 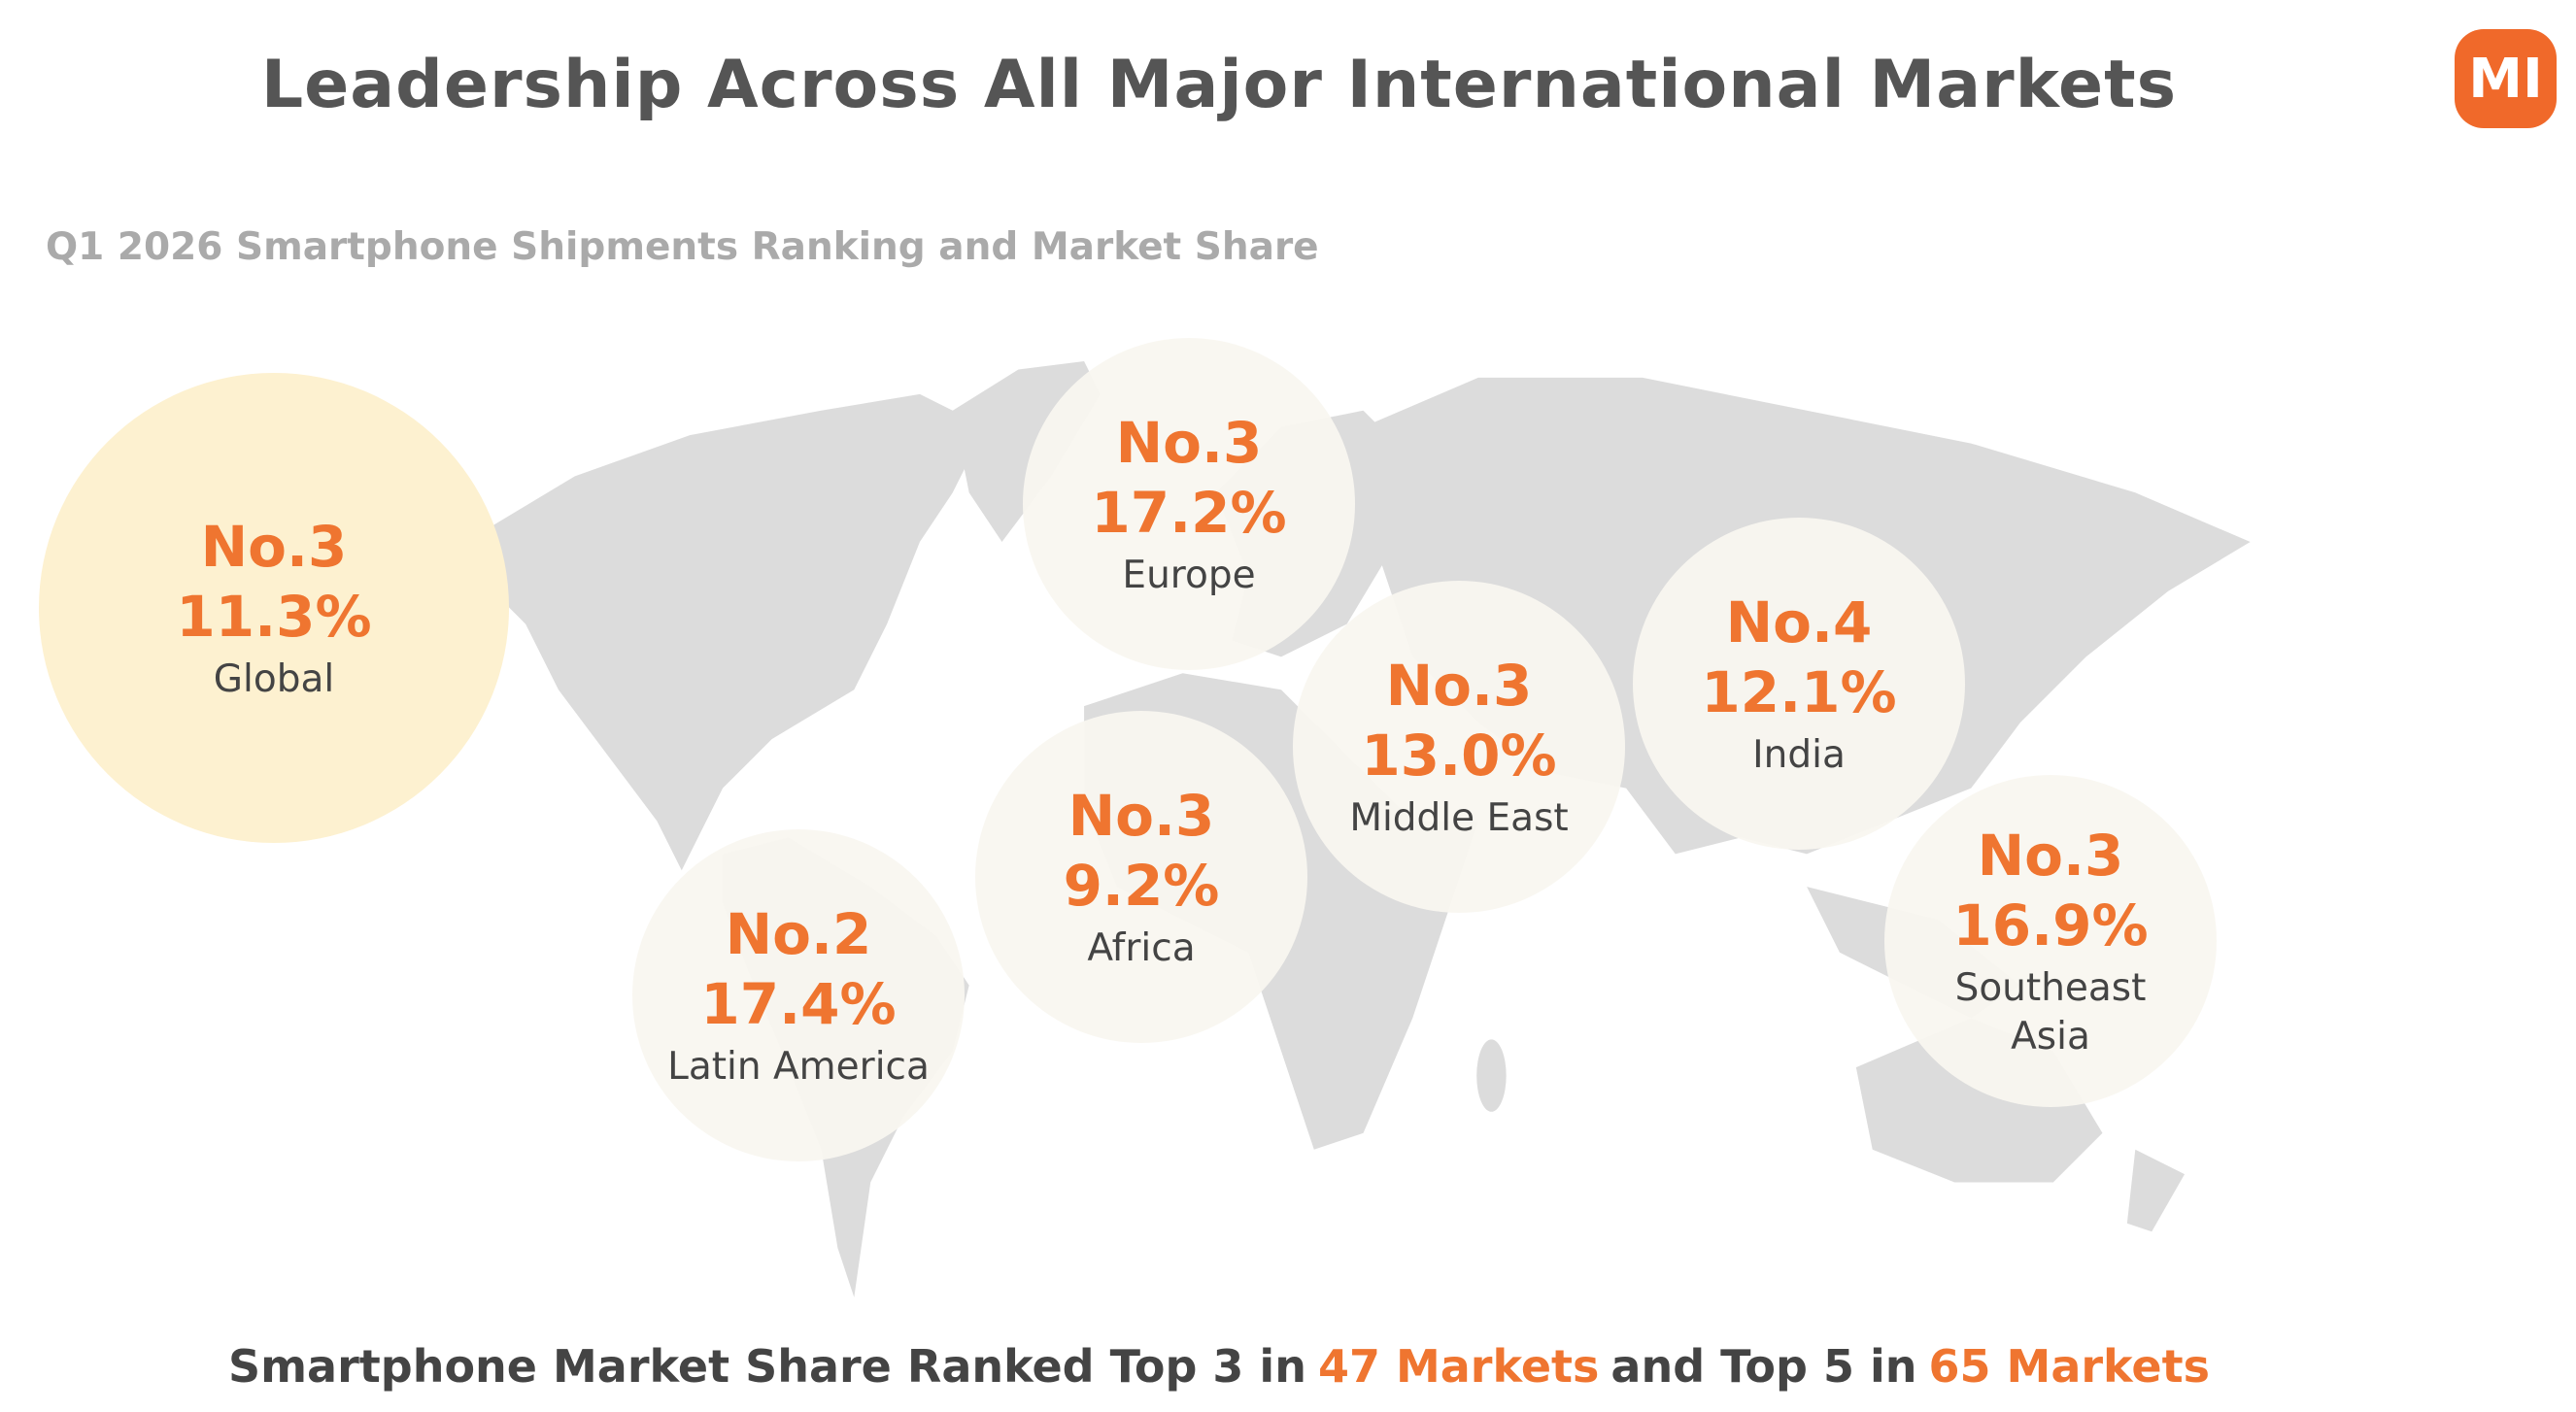 What do you see at coordinates (1141, 886) in the screenshot?
I see `market-share: 9.2%` at bounding box center [1141, 886].